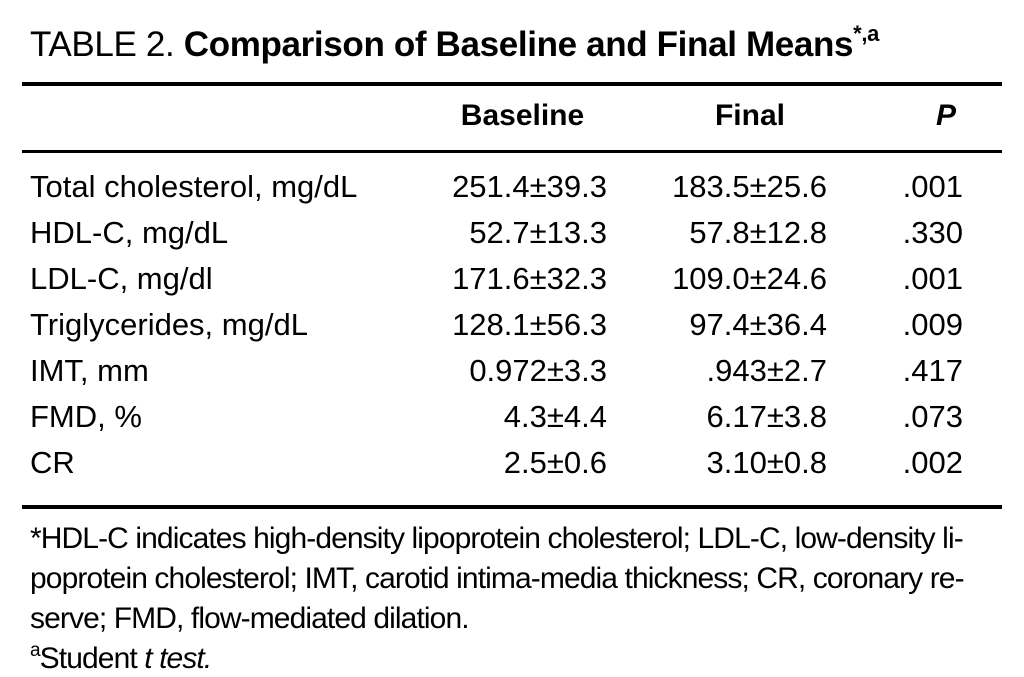  I want to click on table-row: FMD, % 4.3±4.4 6.17±3.8 .073, so click(512, 417).